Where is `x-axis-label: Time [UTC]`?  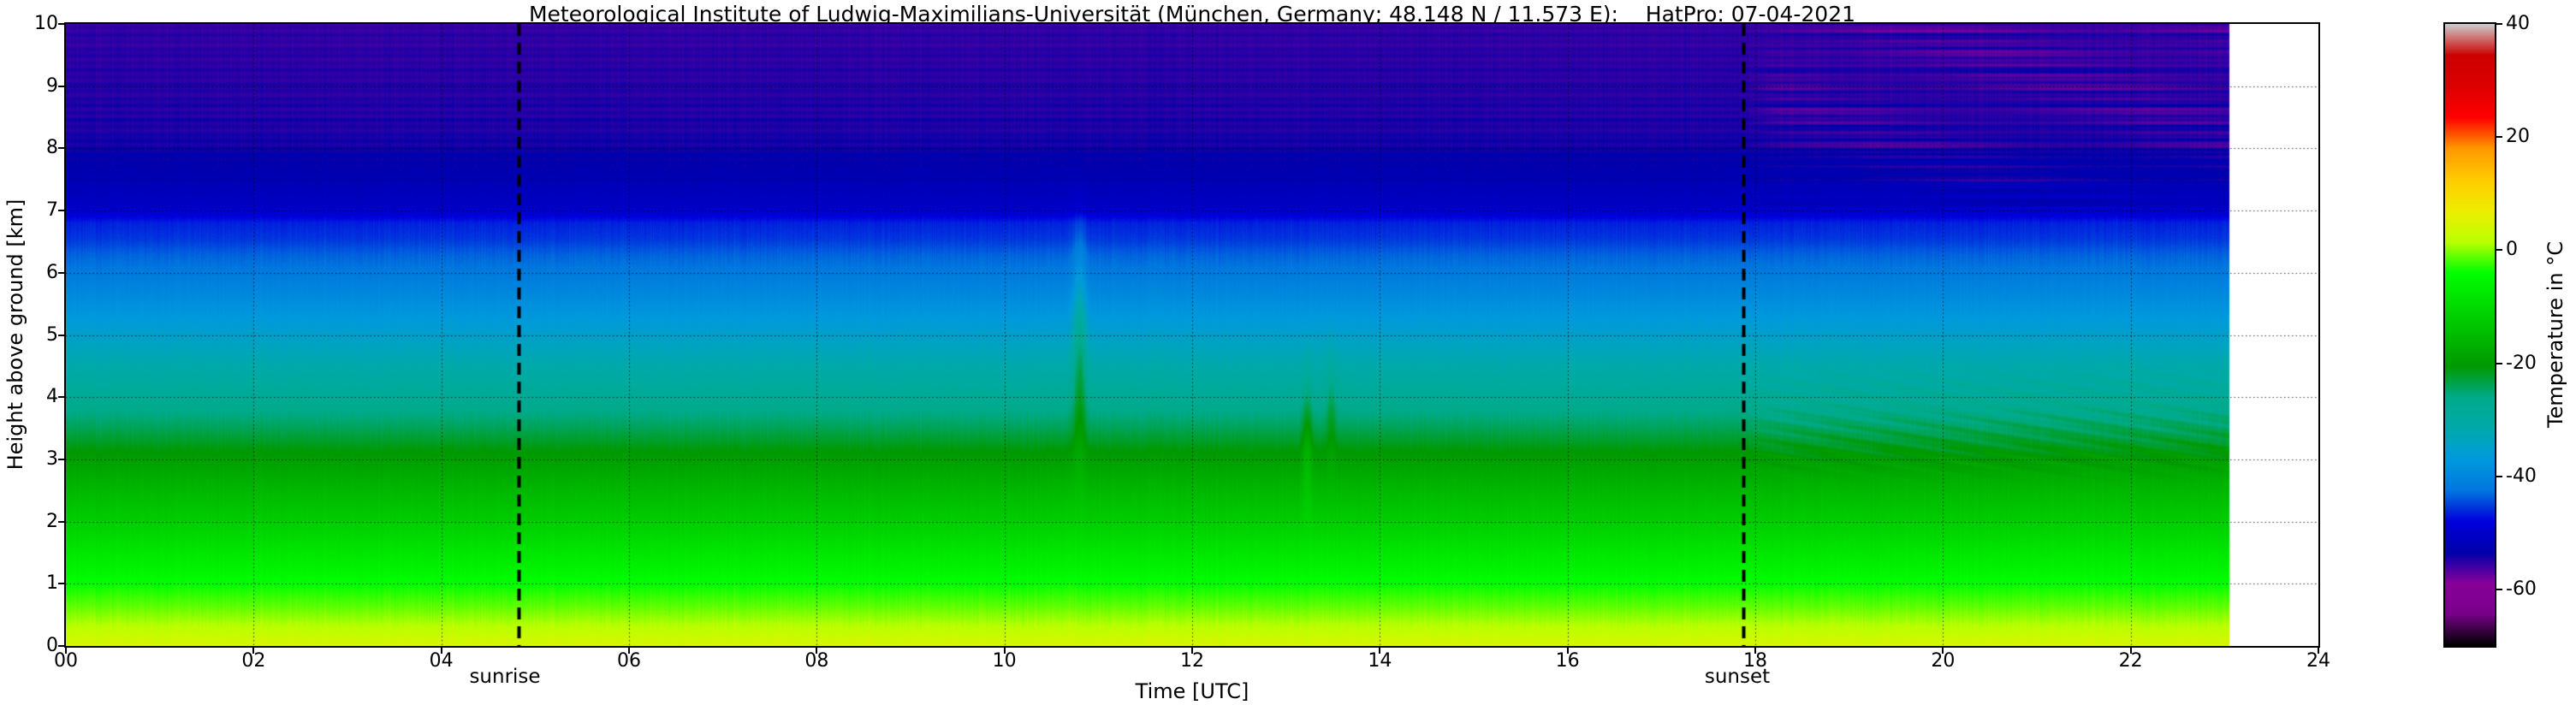 x-axis-label: Time [UTC] is located at coordinates (1192, 691).